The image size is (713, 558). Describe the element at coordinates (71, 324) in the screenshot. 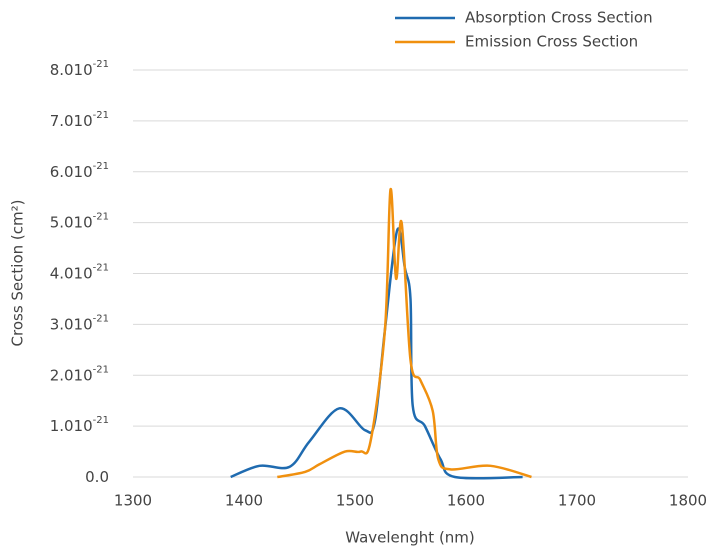

I see `y-tick-mantissa: 3.010` at that location.